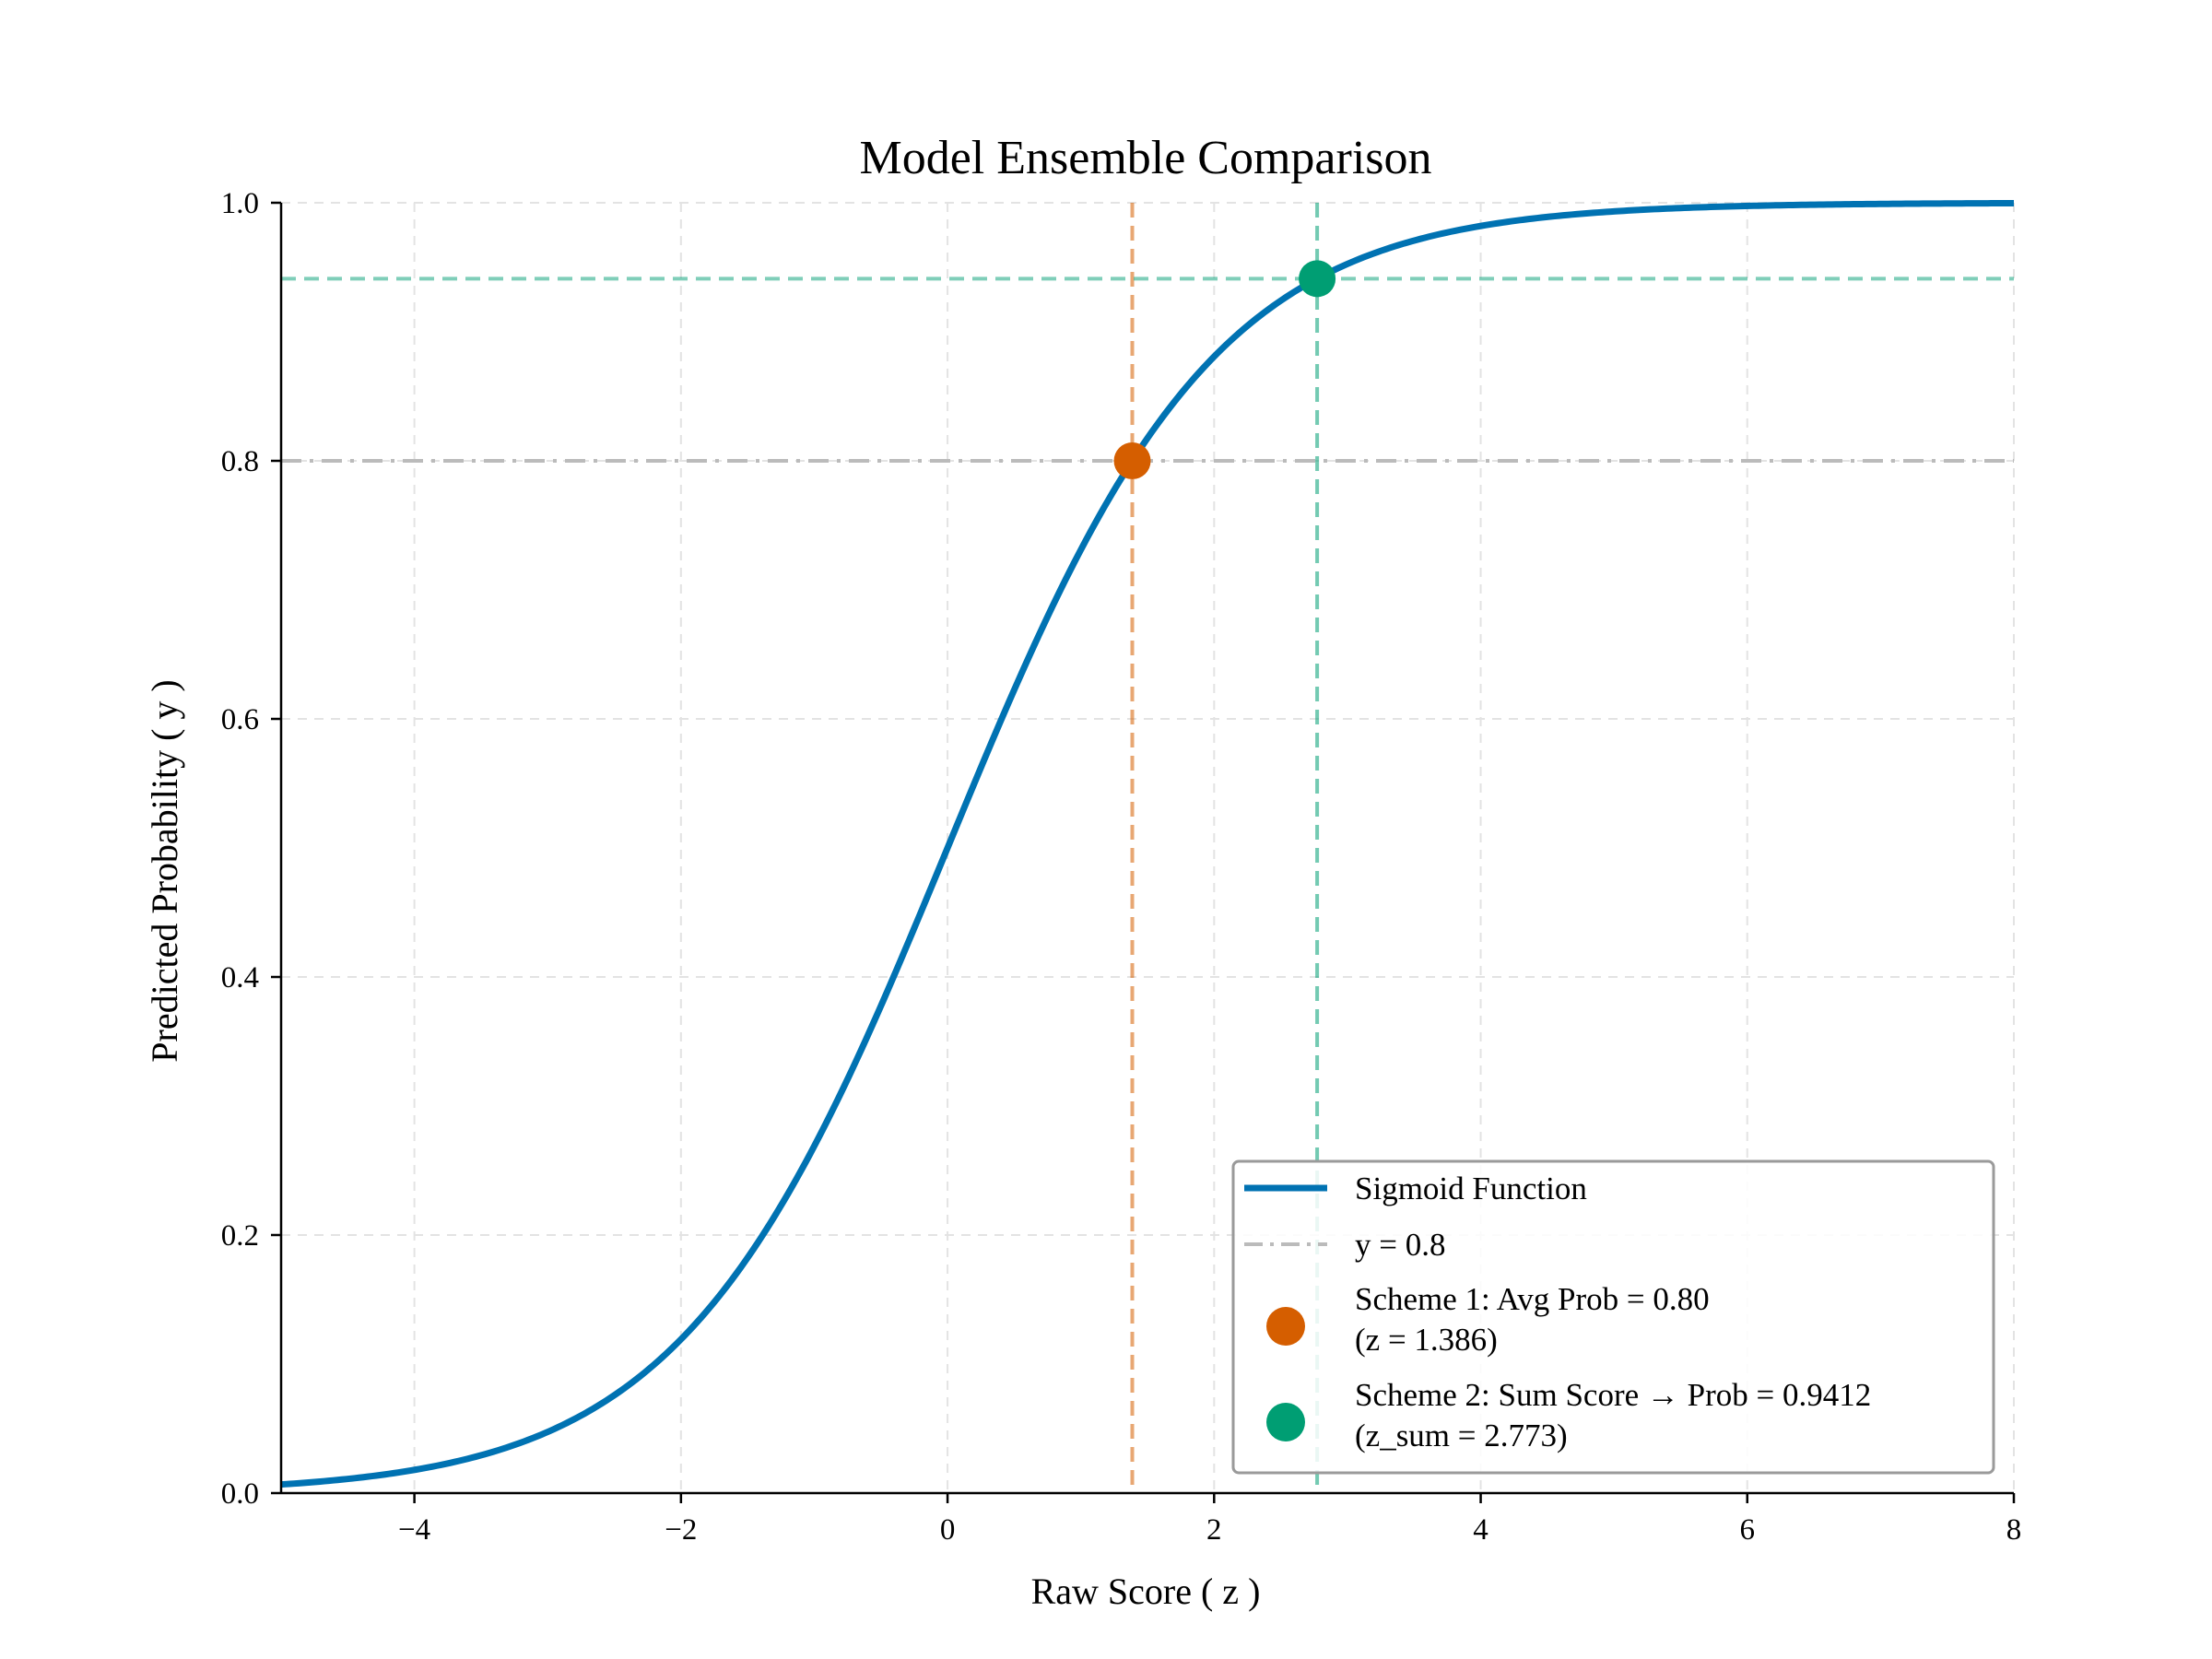  What do you see at coordinates (1146, 1591) in the screenshot?
I see `x-axis-title: Raw Score ( z )` at bounding box center [1146, 1591].